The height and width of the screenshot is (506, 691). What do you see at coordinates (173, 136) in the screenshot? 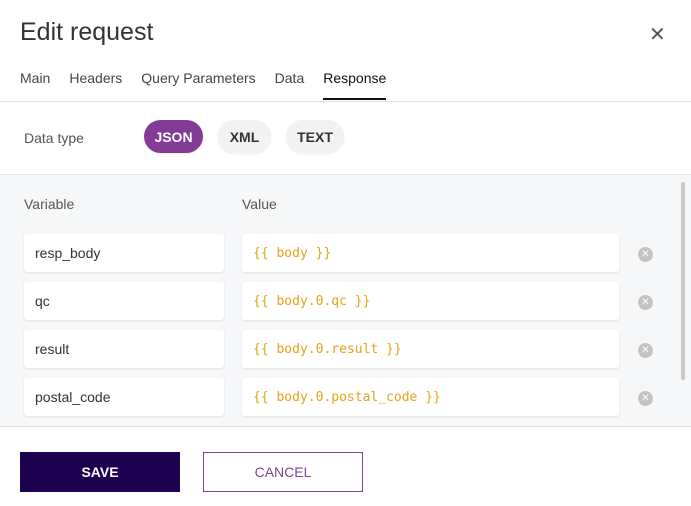
I see `data-type-json: JSON` at bounding box center [173, 136].